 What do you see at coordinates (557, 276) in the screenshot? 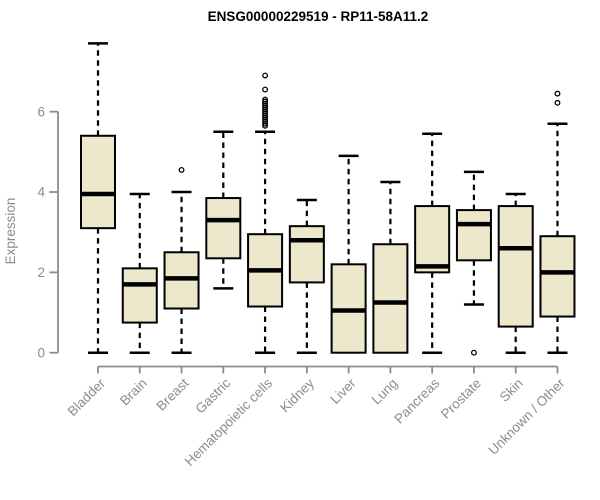
I see `box-unknown-other` at bounding box center [557, 276].